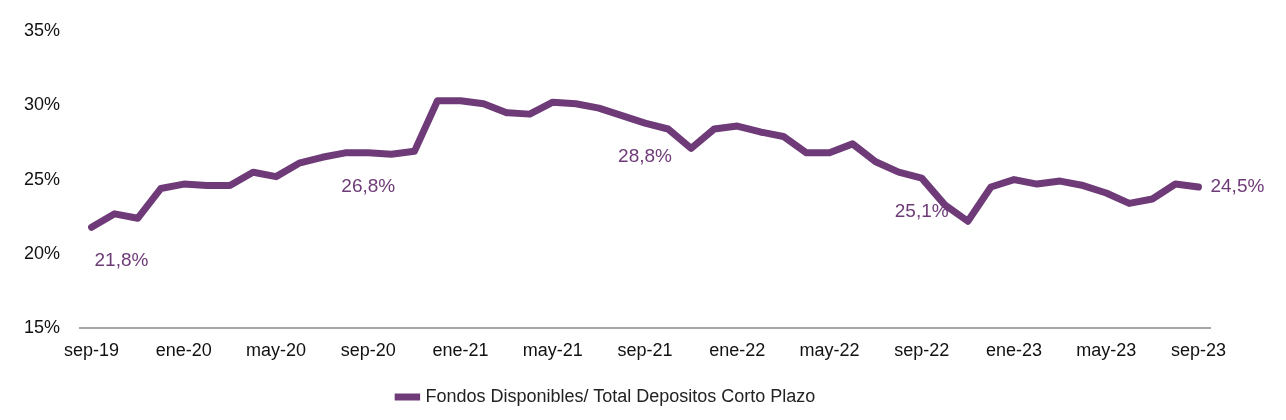  What do you see at coordinates (1198, 350) in the screenshot?
I see `x-tick-label: sep-23` at bounding box center [1198, 350].